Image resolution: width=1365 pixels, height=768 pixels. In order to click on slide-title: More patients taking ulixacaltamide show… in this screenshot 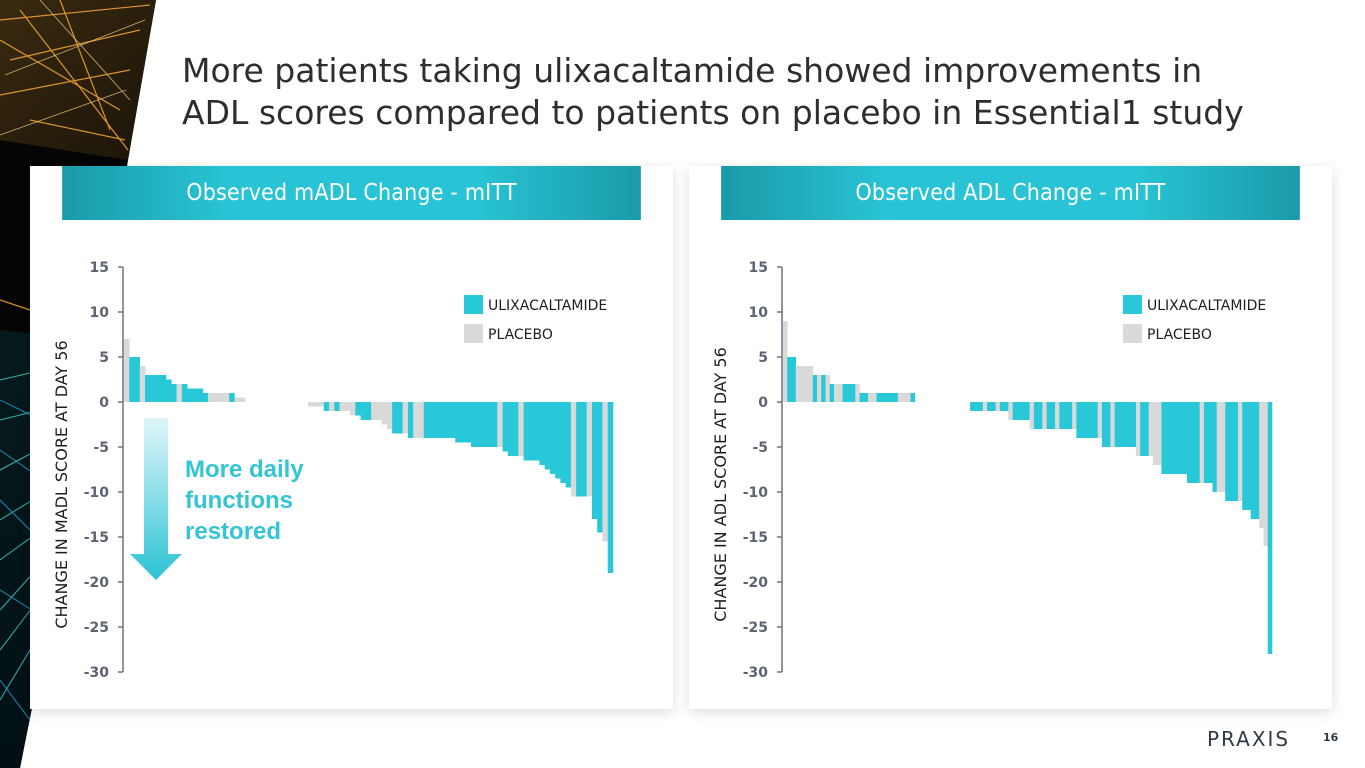, I will do `click(713, 91)`.